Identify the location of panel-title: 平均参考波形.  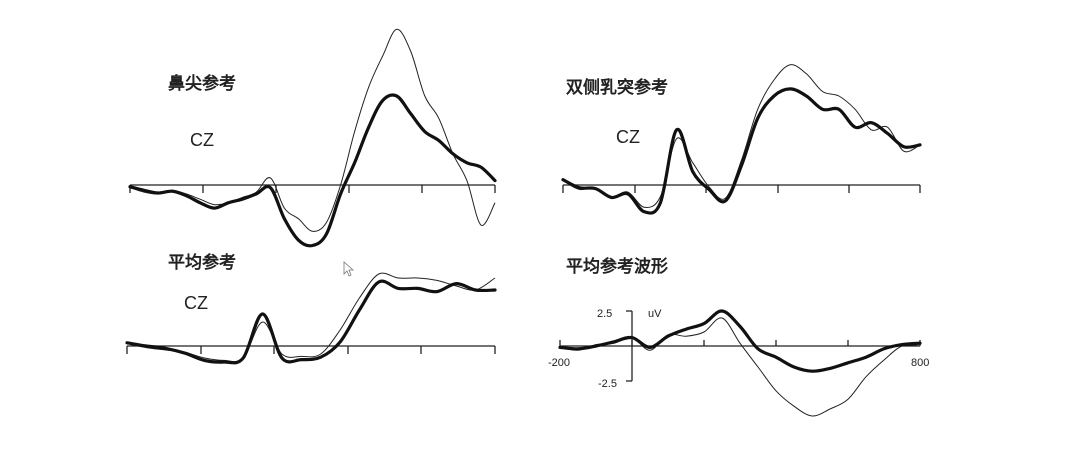
(617, 266).